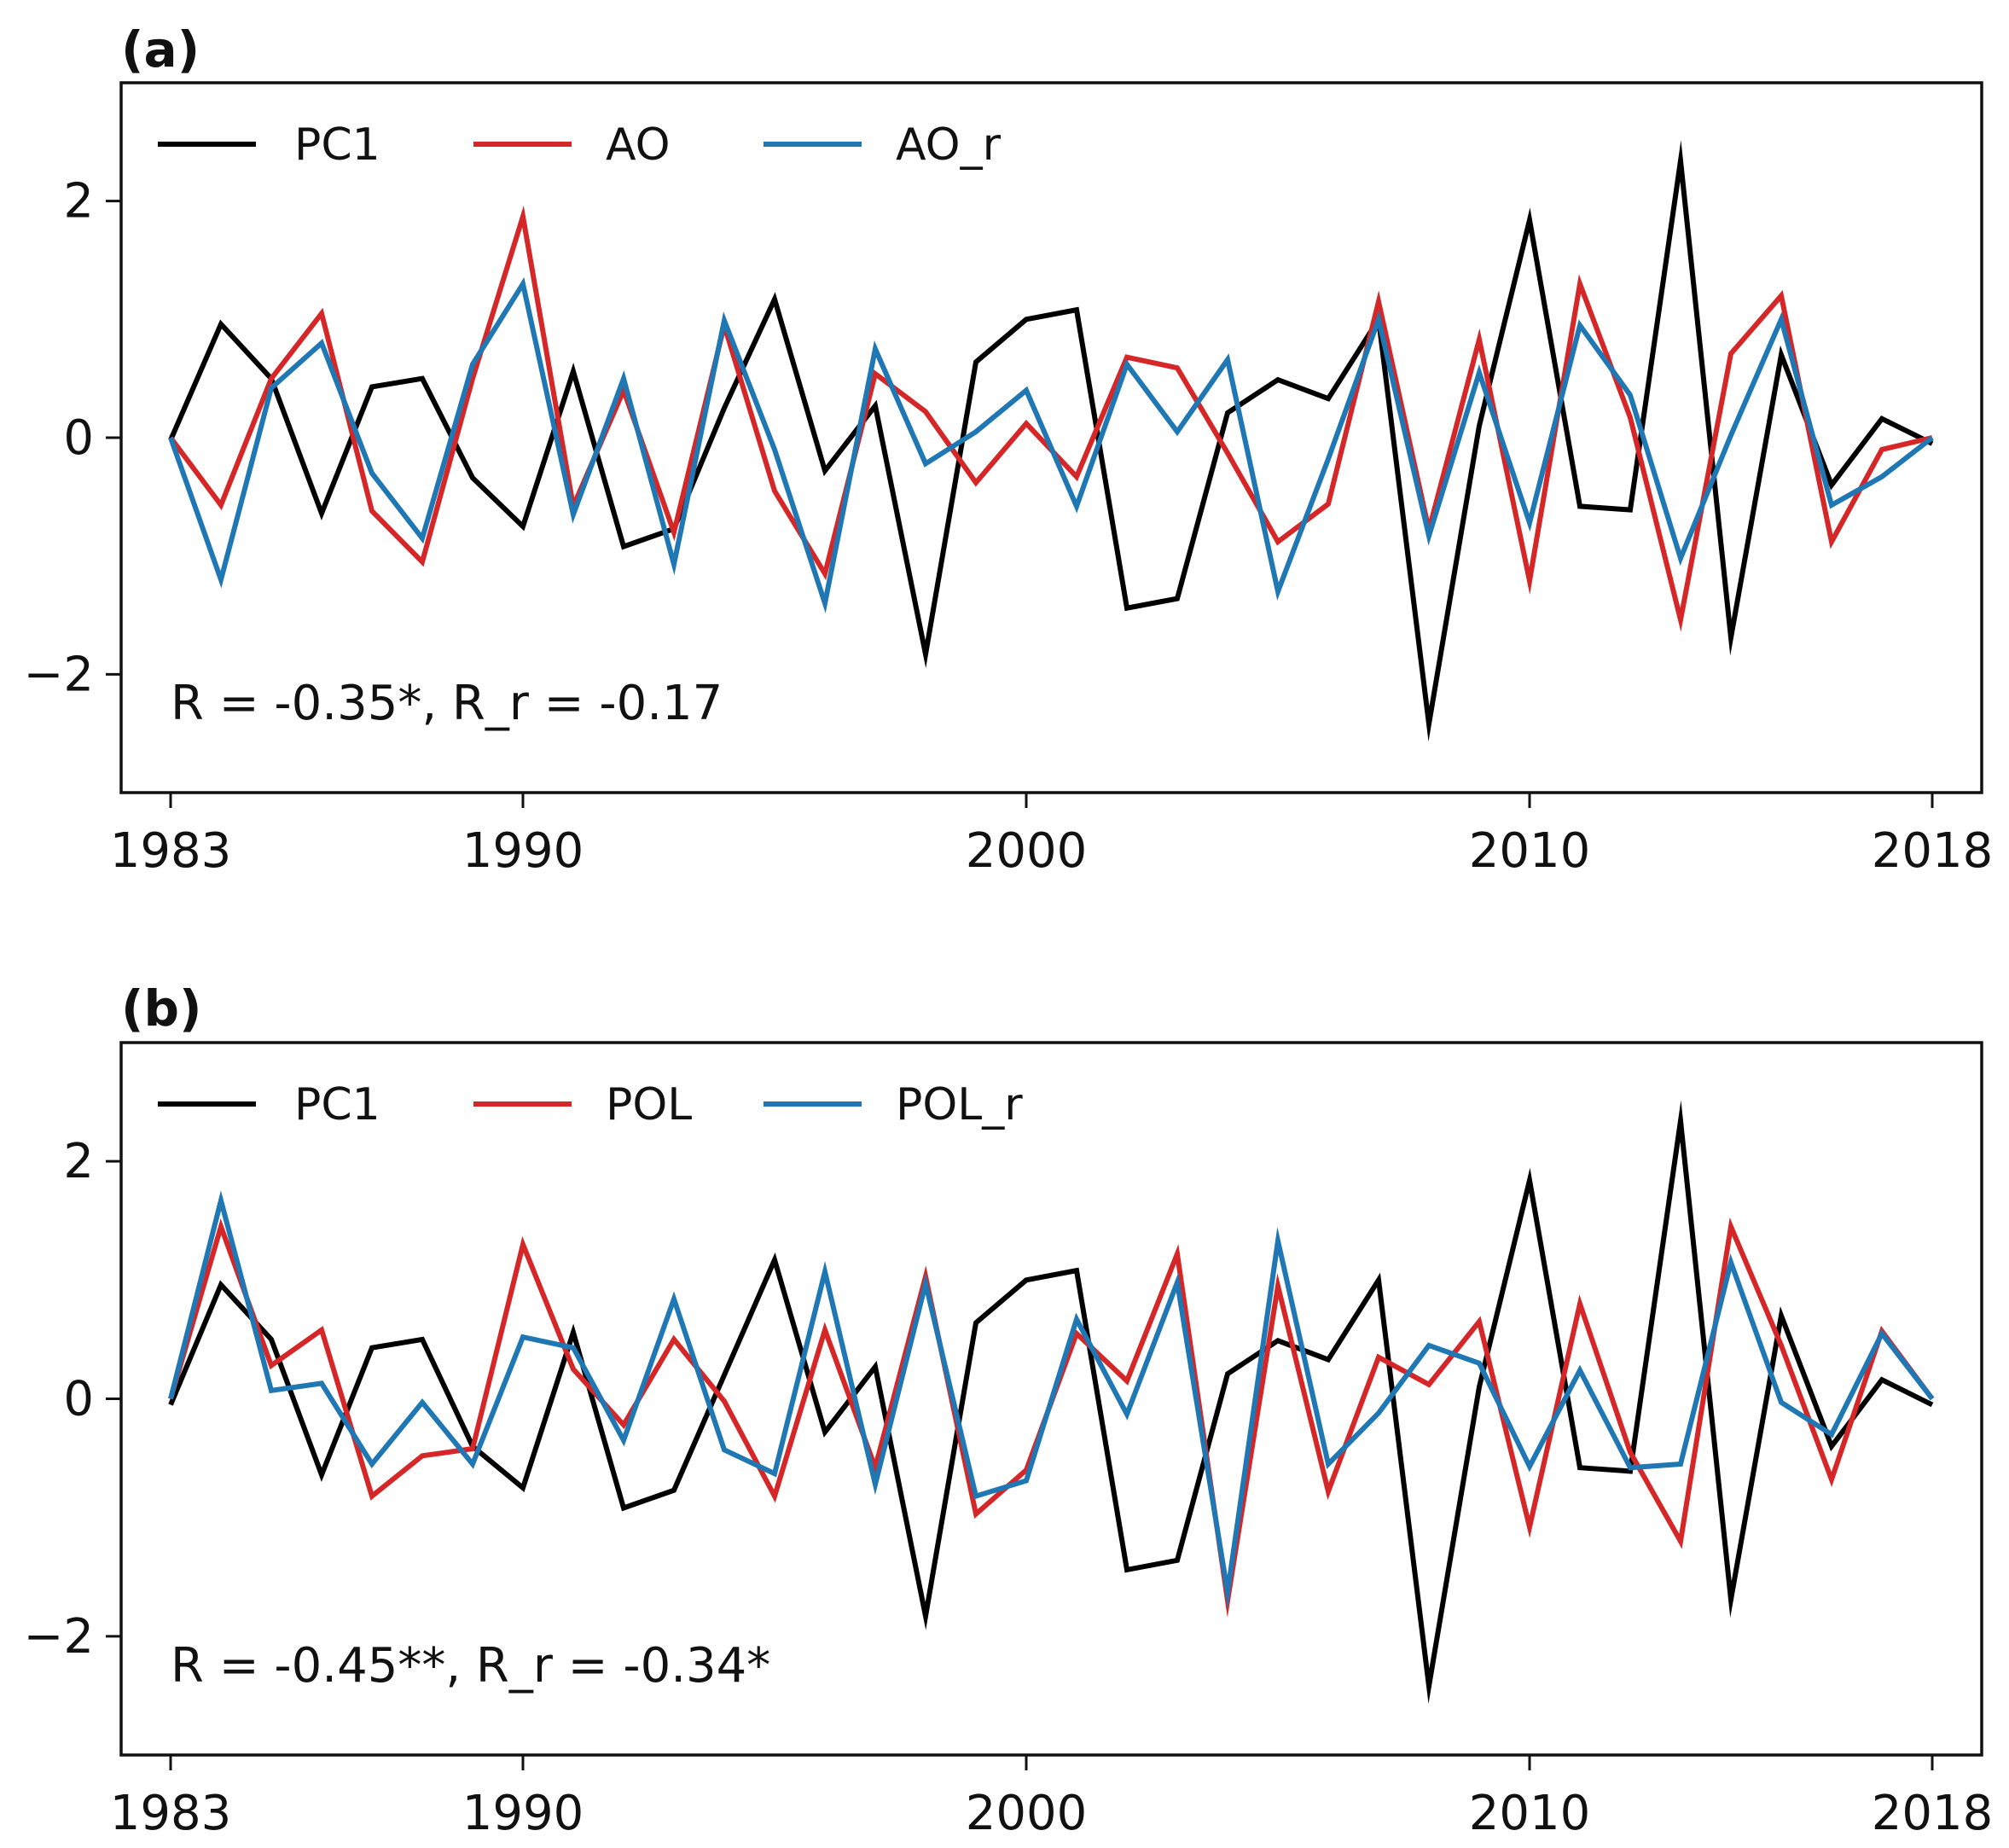  Describe the element at coordinates (470, 1666) in the screenshot. I see `panel-b-correlation-annotation: R = -0.45**, R_r = -0.34*` at that location.